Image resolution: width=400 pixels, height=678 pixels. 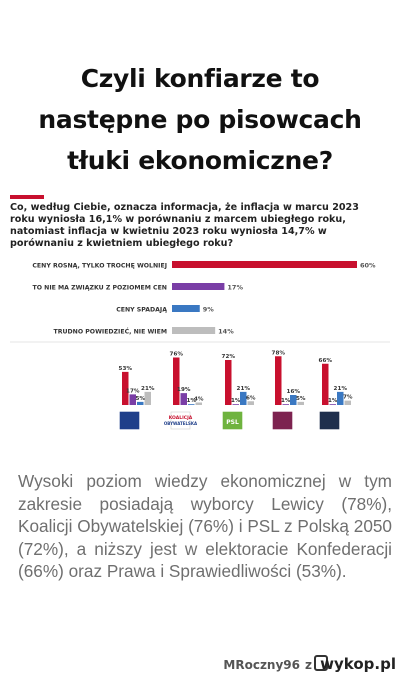 I want to click on answer-value-label: 17%, so click(x=235, y=288).